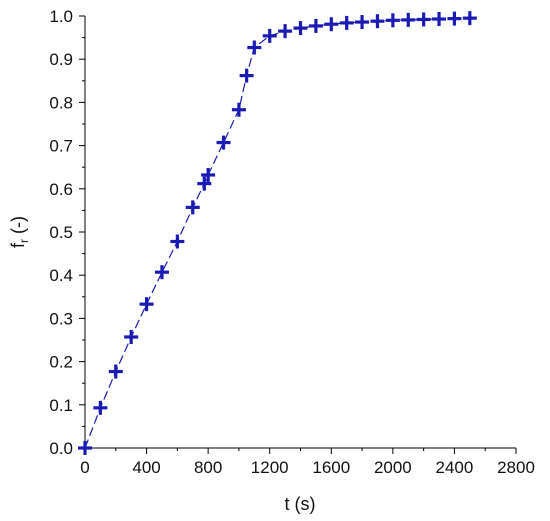 The height and width of the screenshot is (521, 550). Describe the element at coordinates (61, 232) in the screenshot. I see `y-tick-label: 0.5` at that location.